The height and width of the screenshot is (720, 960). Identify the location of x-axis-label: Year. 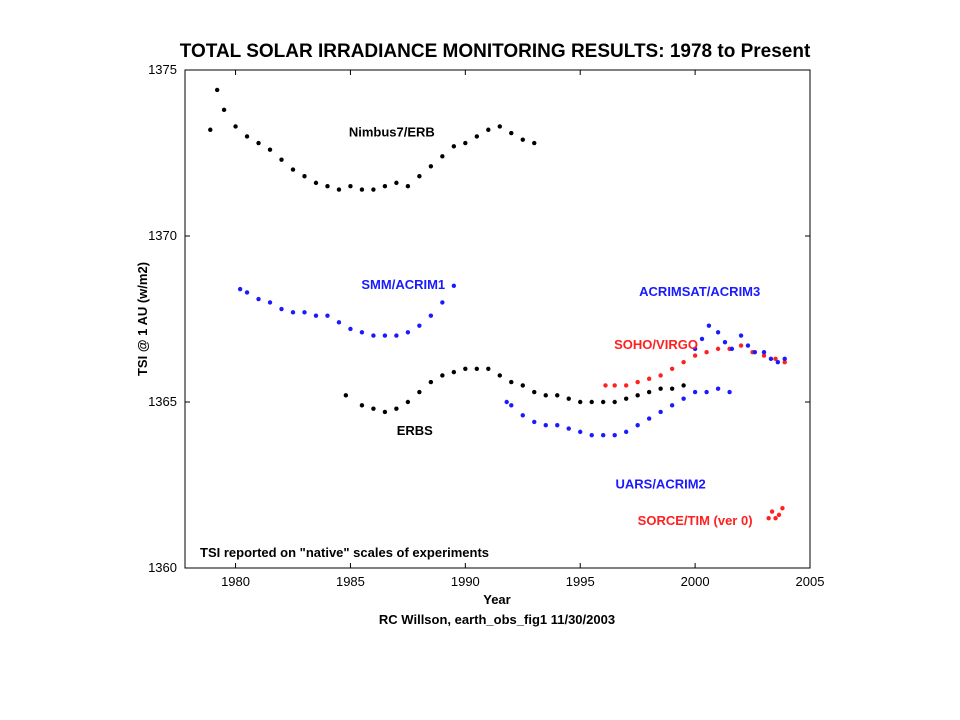
(496, 599).